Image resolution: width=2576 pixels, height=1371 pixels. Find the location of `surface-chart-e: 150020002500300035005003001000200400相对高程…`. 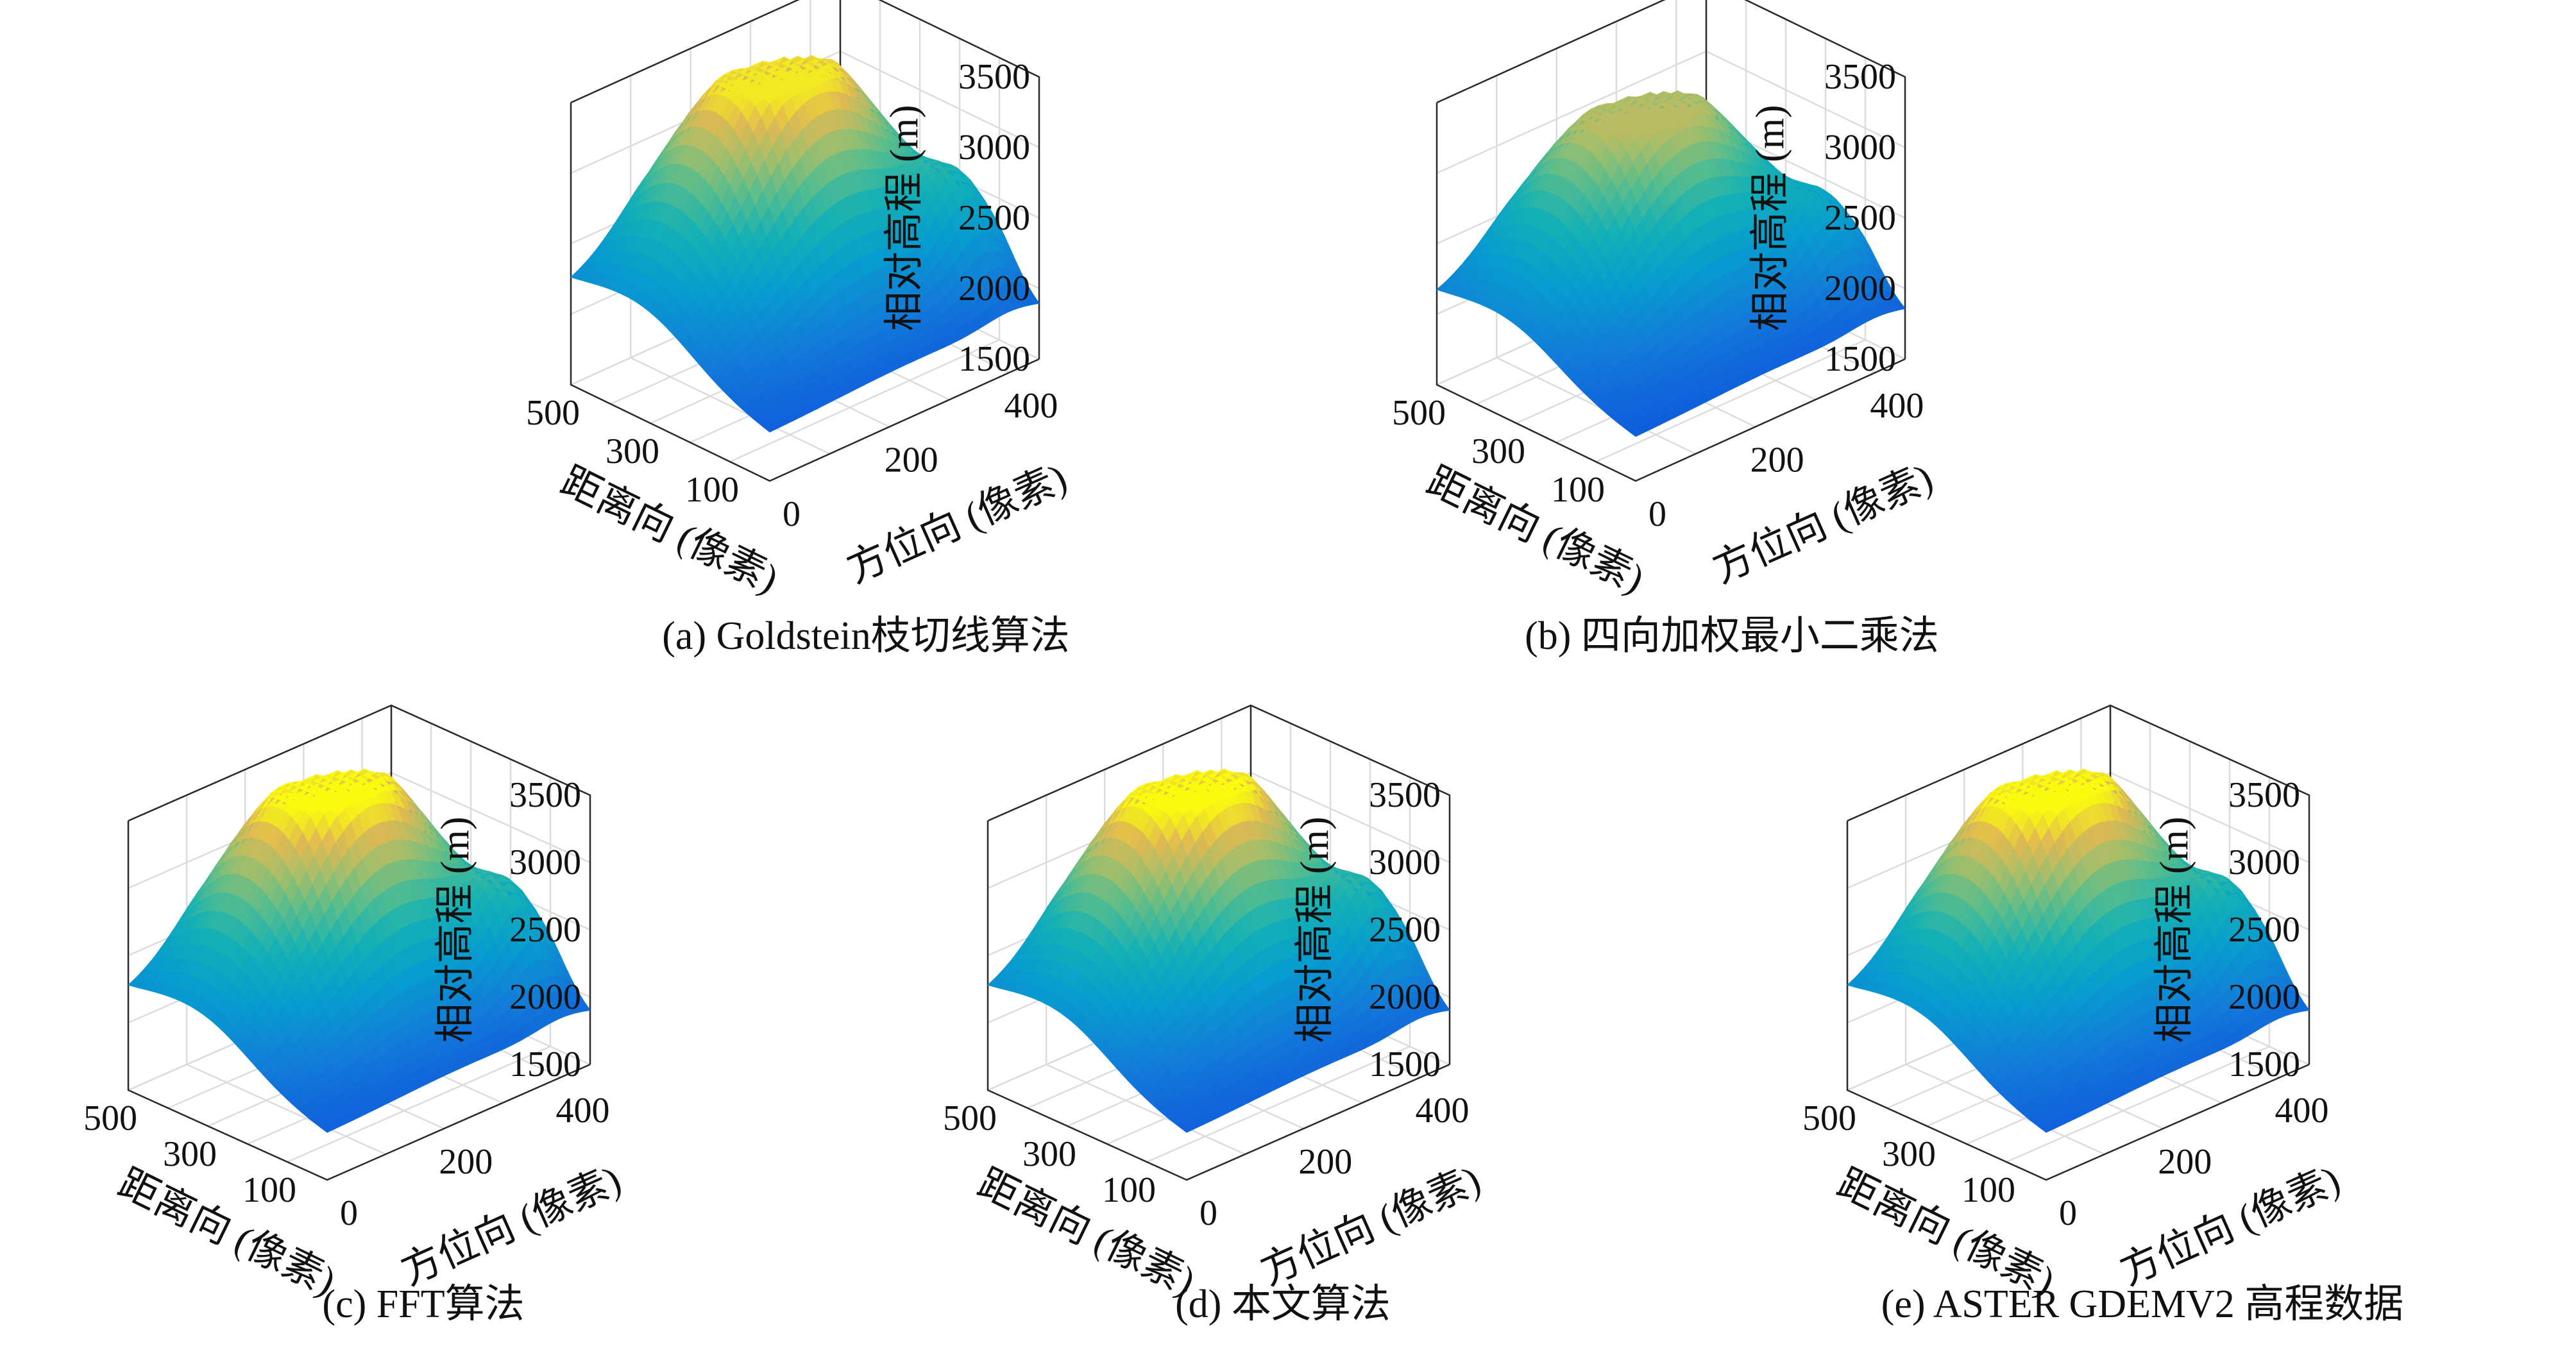

surface-chart-e: 150020002500300035005003001000200400相对高程… is located at coordinates (2074, 1004).